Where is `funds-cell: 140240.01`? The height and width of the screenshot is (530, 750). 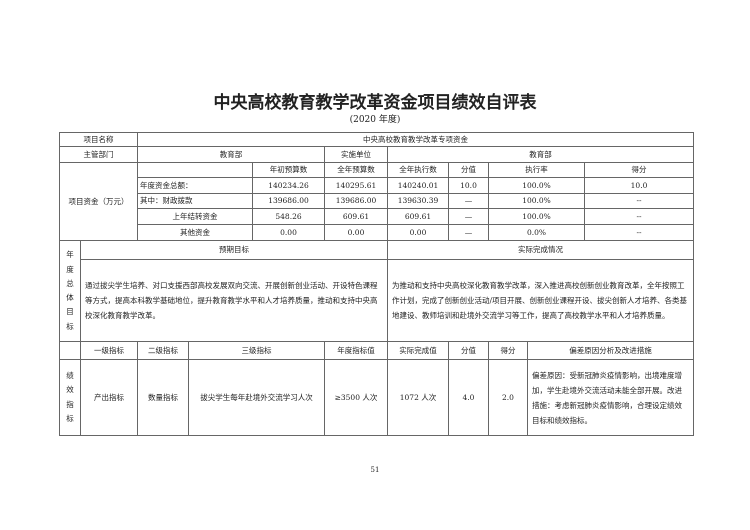
funds-cell: 140240.01 is located at coordinates (418, 185).